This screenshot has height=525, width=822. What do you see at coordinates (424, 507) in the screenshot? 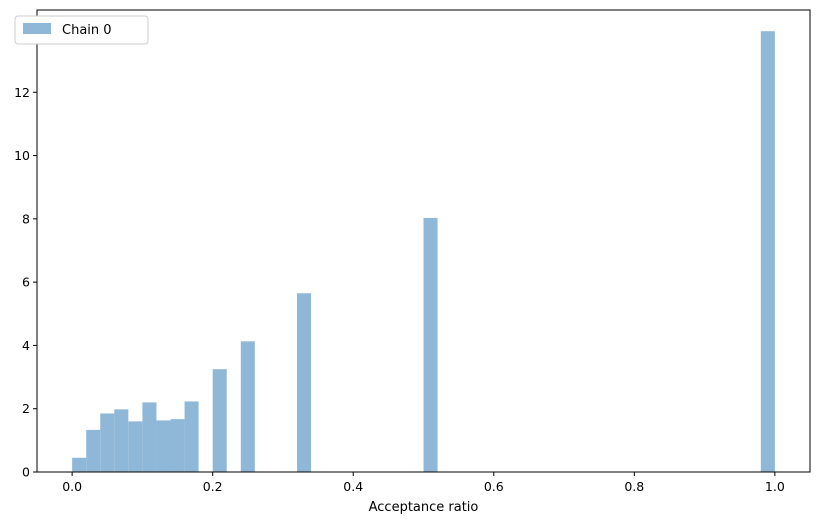
I see `x-axis-title: Acceptance ratio` at bounding box center [424, 507].